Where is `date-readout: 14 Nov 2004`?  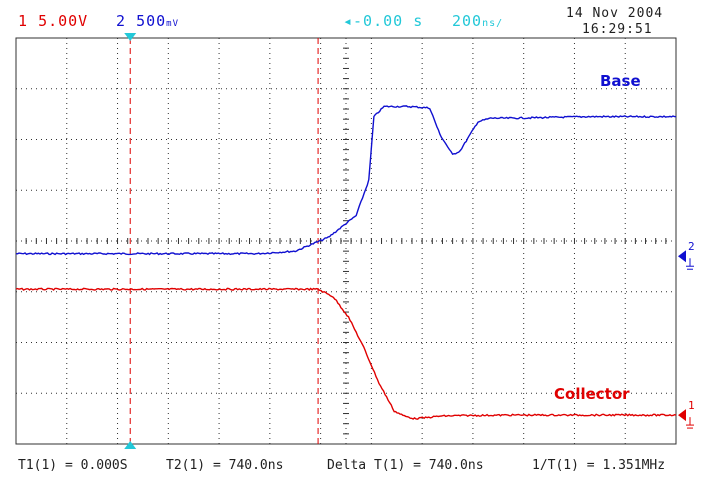
date-readout: 14 Nov 2004 is located at coordinates (615, 13).